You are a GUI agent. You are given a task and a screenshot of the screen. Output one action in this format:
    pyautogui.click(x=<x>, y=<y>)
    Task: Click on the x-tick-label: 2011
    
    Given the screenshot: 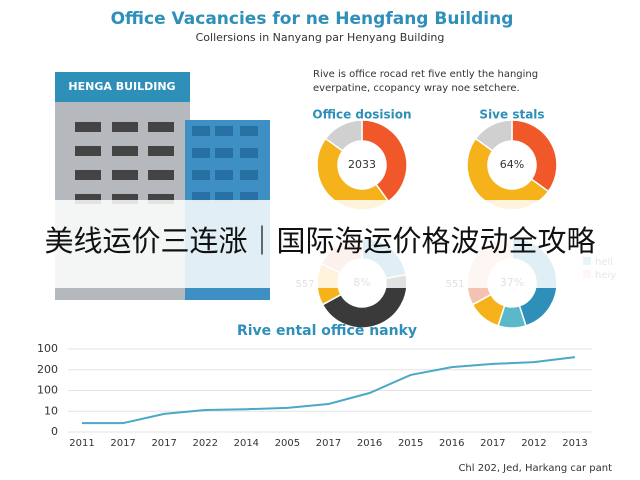 What is the action you would take?
    pyautogui.click(x=81, y=443)
    